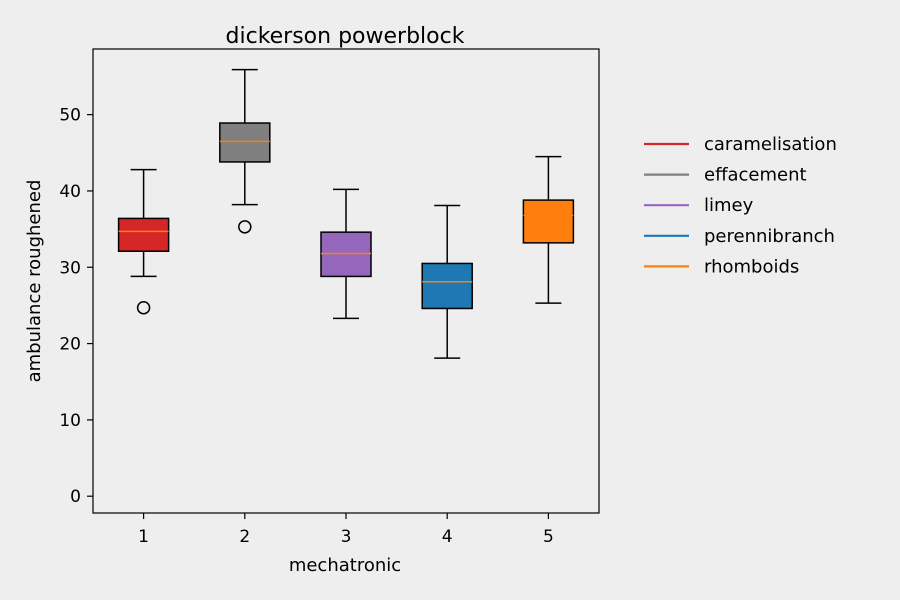 The image size is (900, 600). Describe the element at coordinates (143, 537) in the screenshot. I see `x-tick-label: 1` at that location.